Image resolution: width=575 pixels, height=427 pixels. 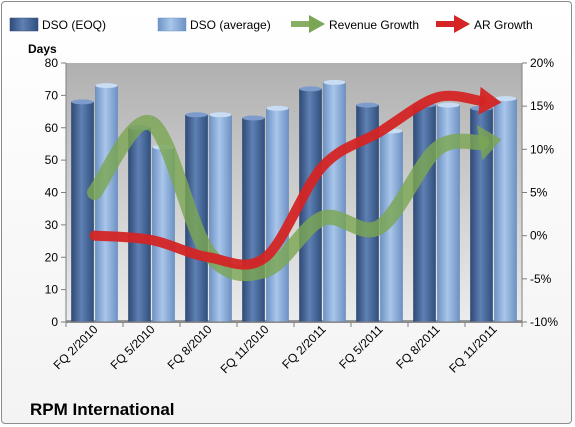 I want to click on arrowhead-revenue-growth, so click(x=489, y=142).